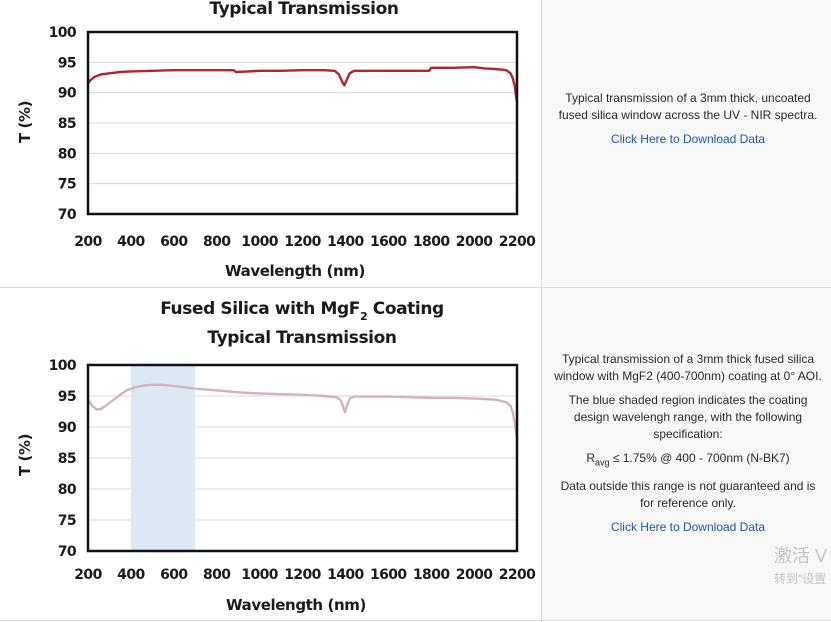 The image size is (831, 622). Describe the element at coordinates (602, 462) in the screenshot. I see `spec-subscript: avg` at that location.